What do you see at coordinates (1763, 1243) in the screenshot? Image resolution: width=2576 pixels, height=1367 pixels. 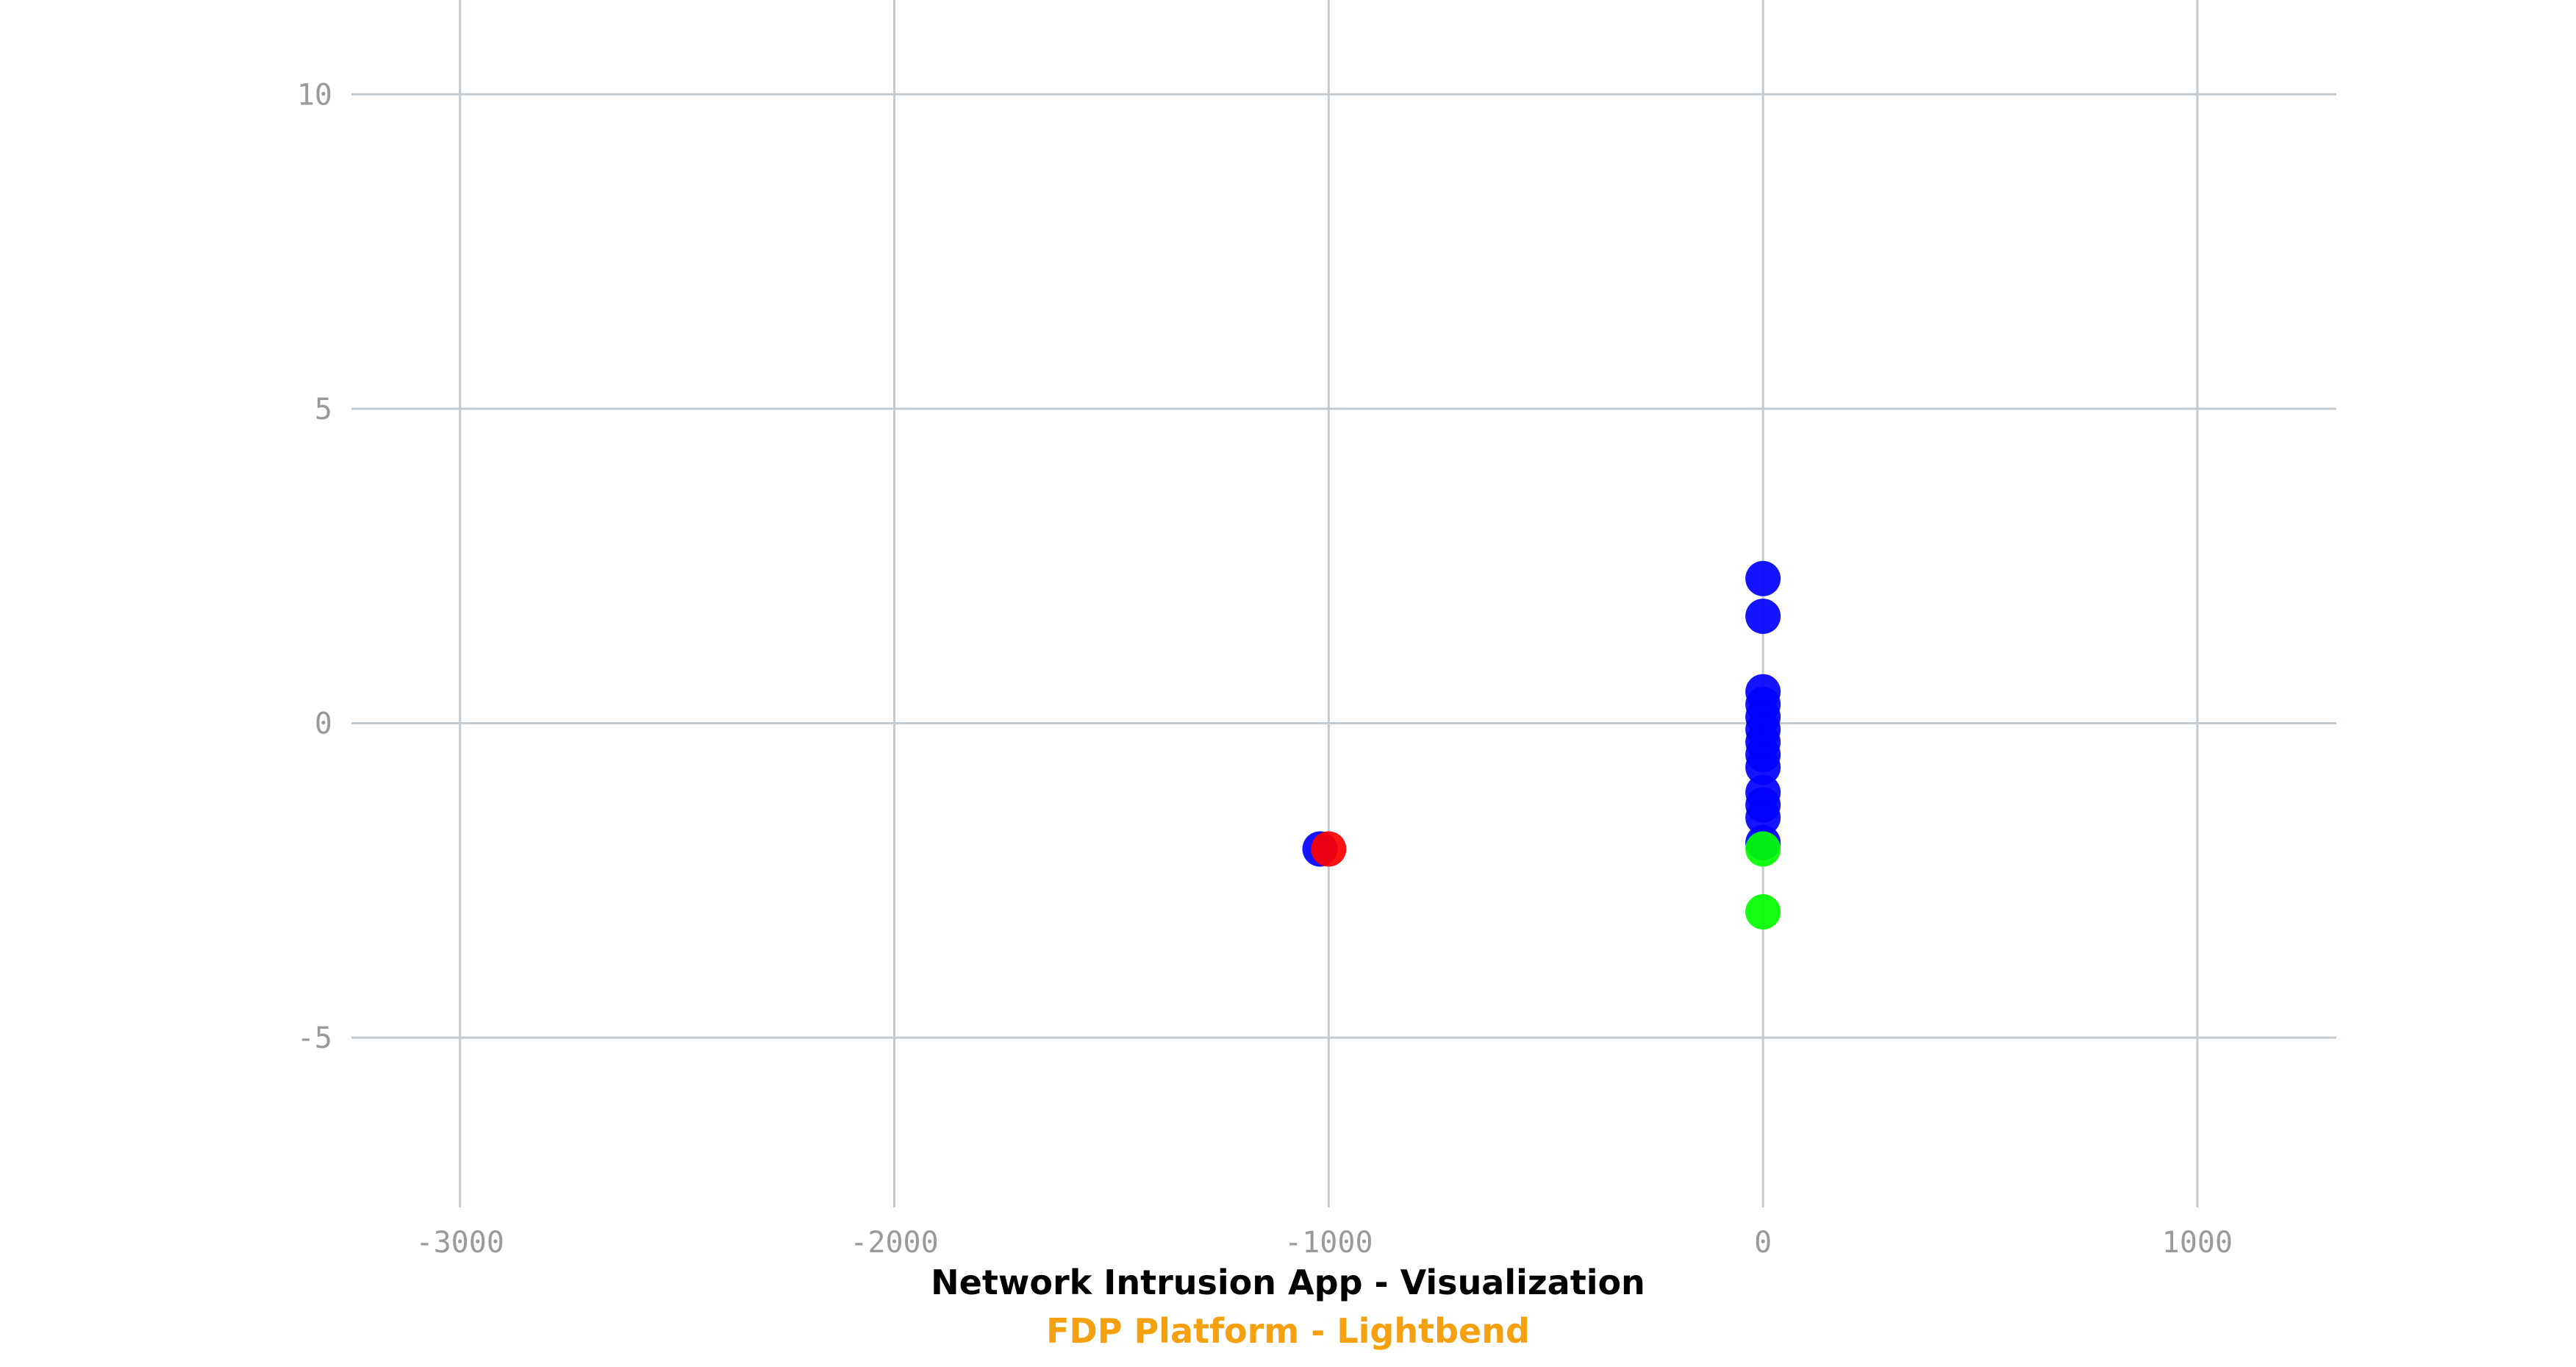 I see `x-tick-label: 0` at bounding box center [1763, 1243].